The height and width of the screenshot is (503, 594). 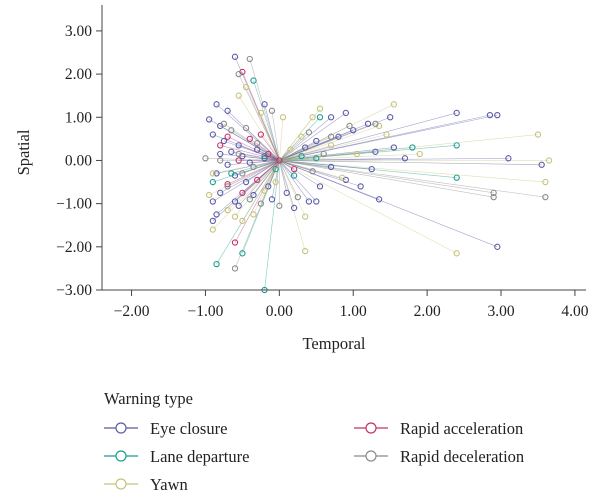 What do you see at coordinates (74, 290) in the screenshot?
I see `y-tick-label-0: −3.00` at bounding box center [74, 290].